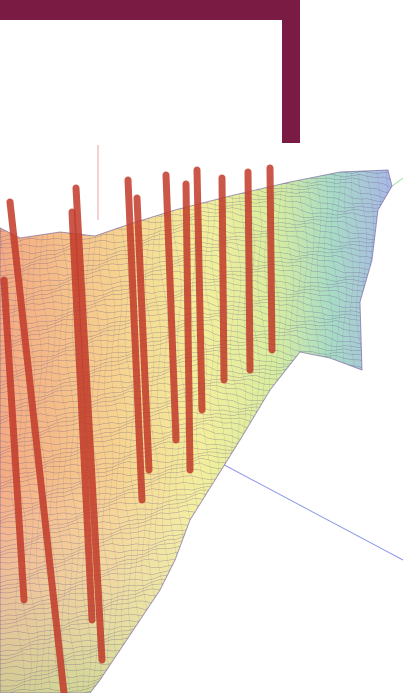 Image resolution: width=403 pixels, height=693 pixels. I want to click on frame-top-bar, so click(150, 10).